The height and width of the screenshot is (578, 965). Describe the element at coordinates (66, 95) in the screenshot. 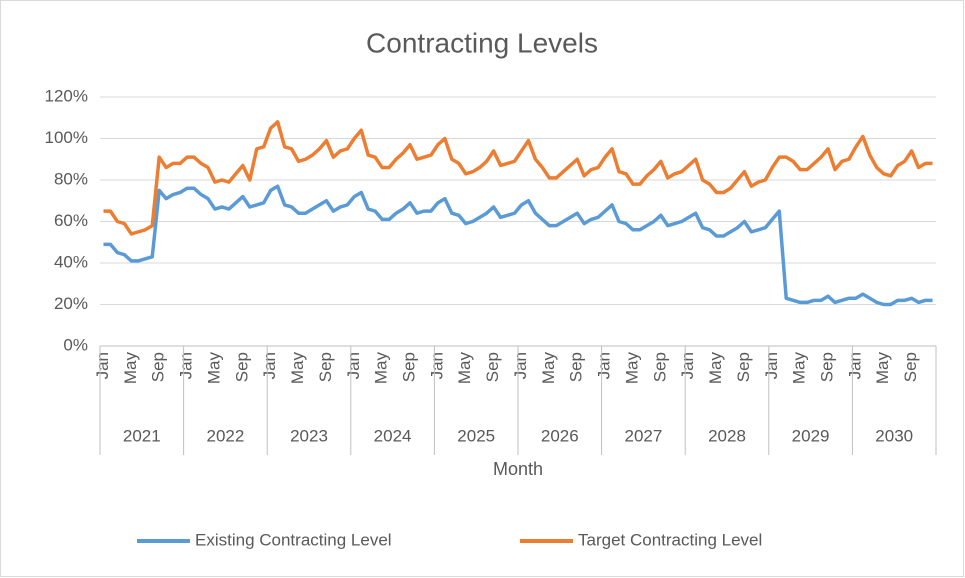

I see `y-tick-label: 120%` at that location.